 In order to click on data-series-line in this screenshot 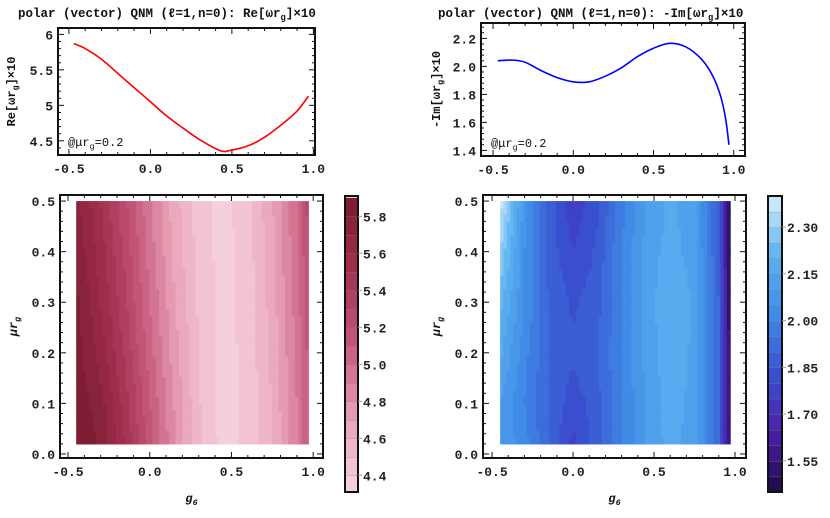, I will do `click(191, 97)`.